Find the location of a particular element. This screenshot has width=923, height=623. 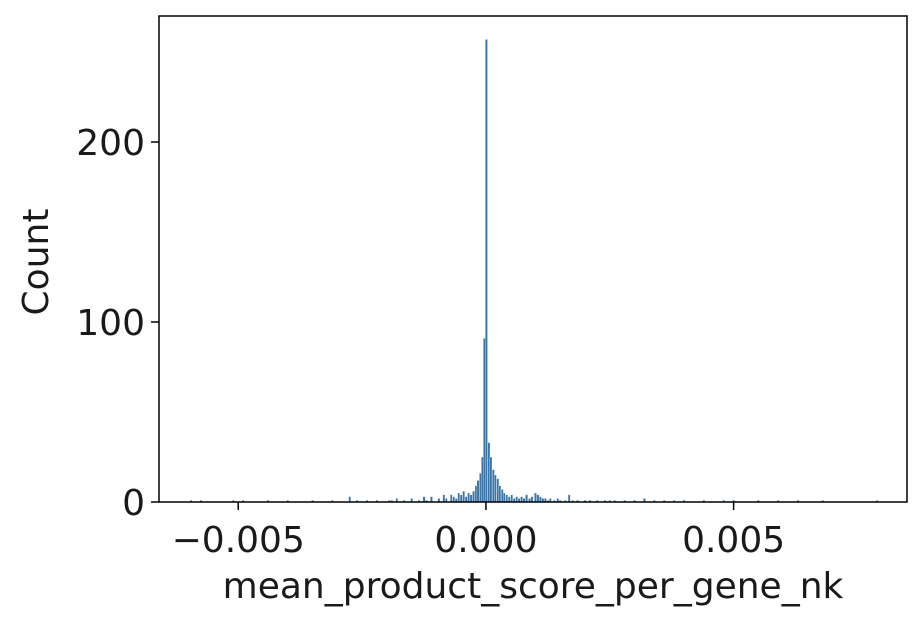

x-axis: −0.005 0.000 0.005 is located at coordinates (478, 531).